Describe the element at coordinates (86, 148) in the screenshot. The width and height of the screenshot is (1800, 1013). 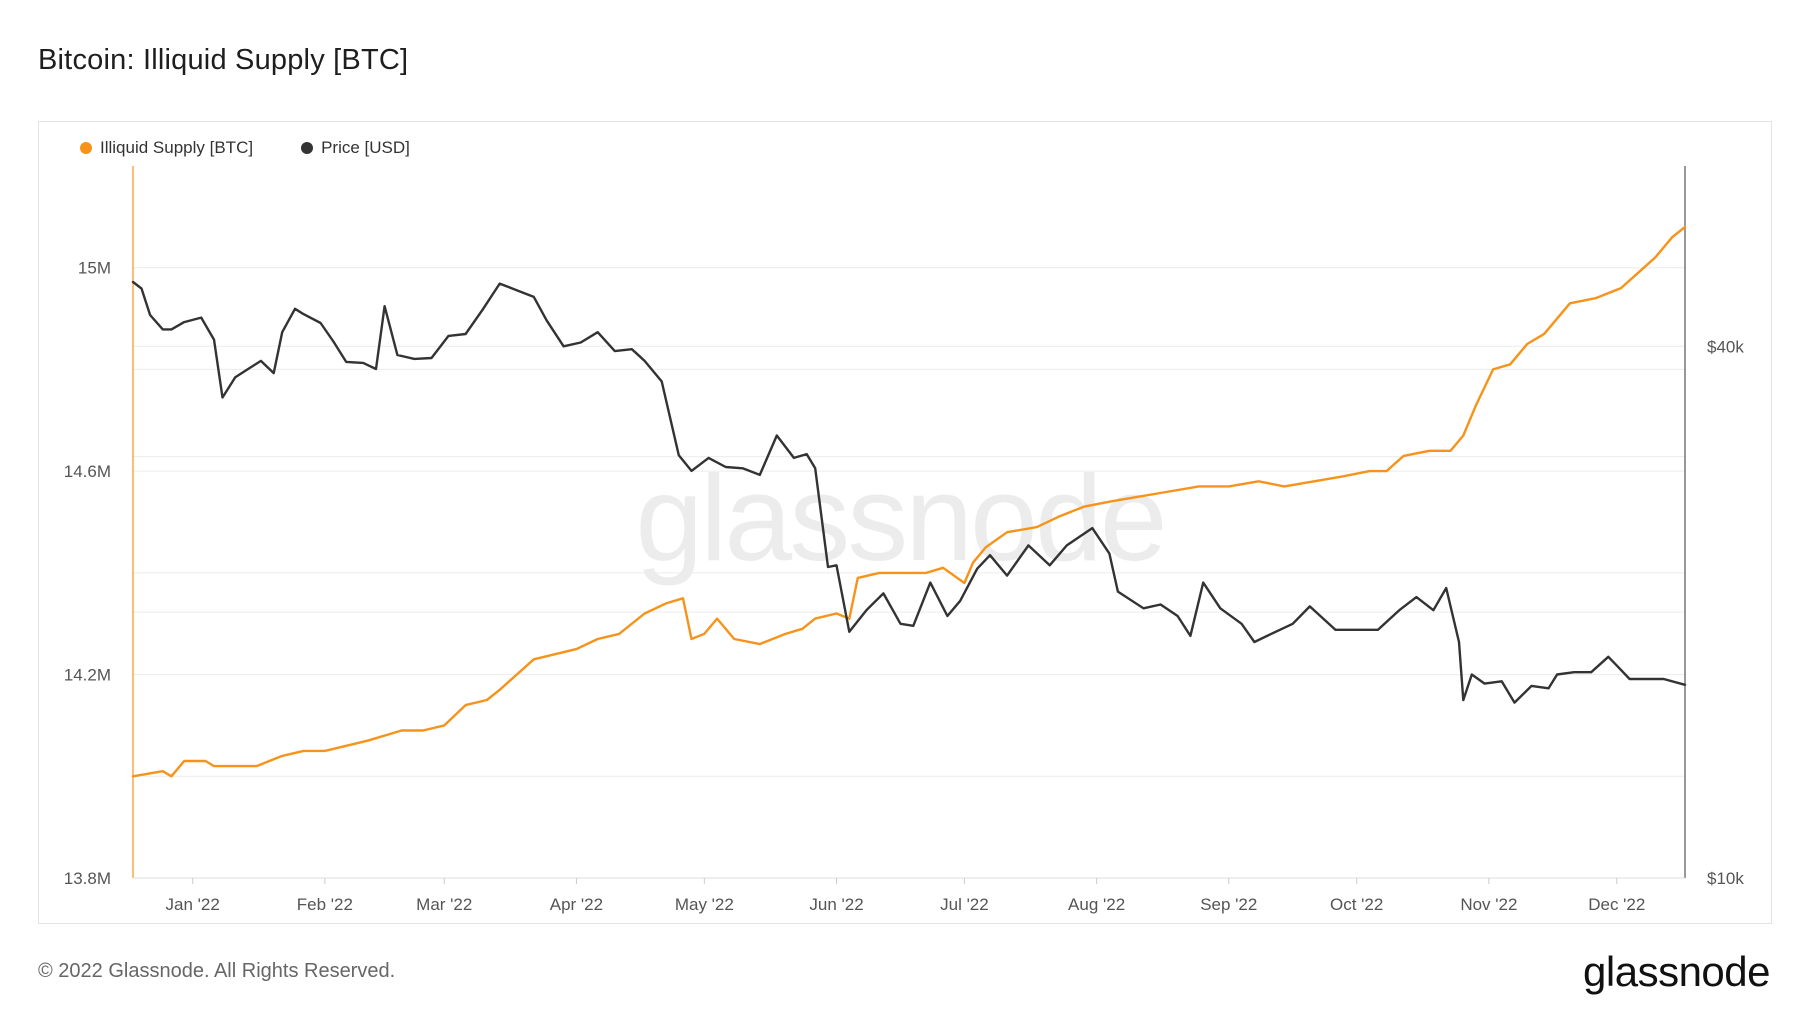
I see `legend-swatch-illiquid-supply` at that location.